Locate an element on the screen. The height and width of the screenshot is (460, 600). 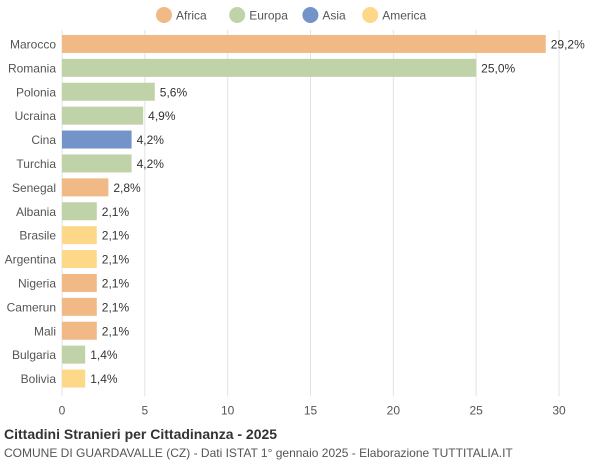
y-tick-label: Turchia is located at coordinates (36, 164).